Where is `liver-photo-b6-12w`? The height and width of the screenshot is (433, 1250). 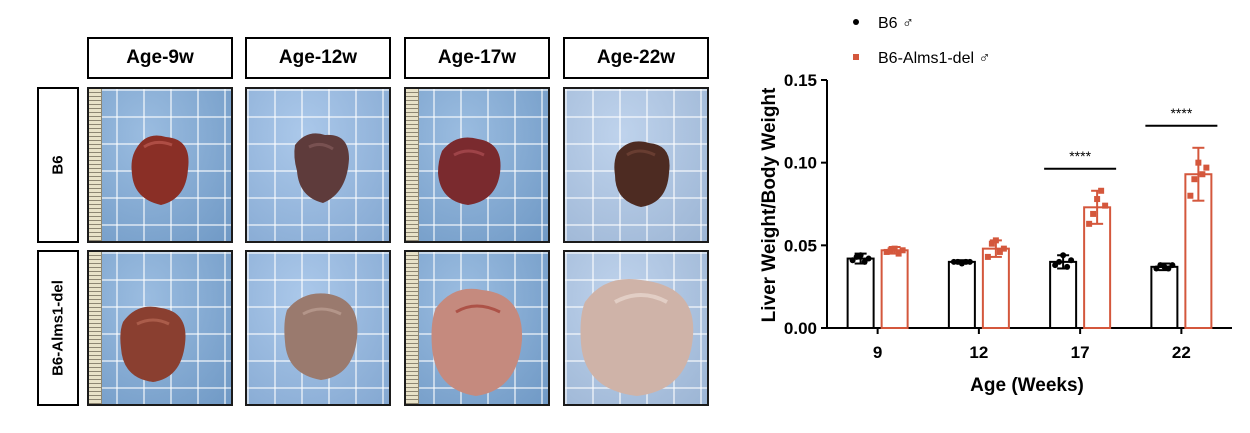
liver-photo-b6-12w is located at coordinates (318, 165).